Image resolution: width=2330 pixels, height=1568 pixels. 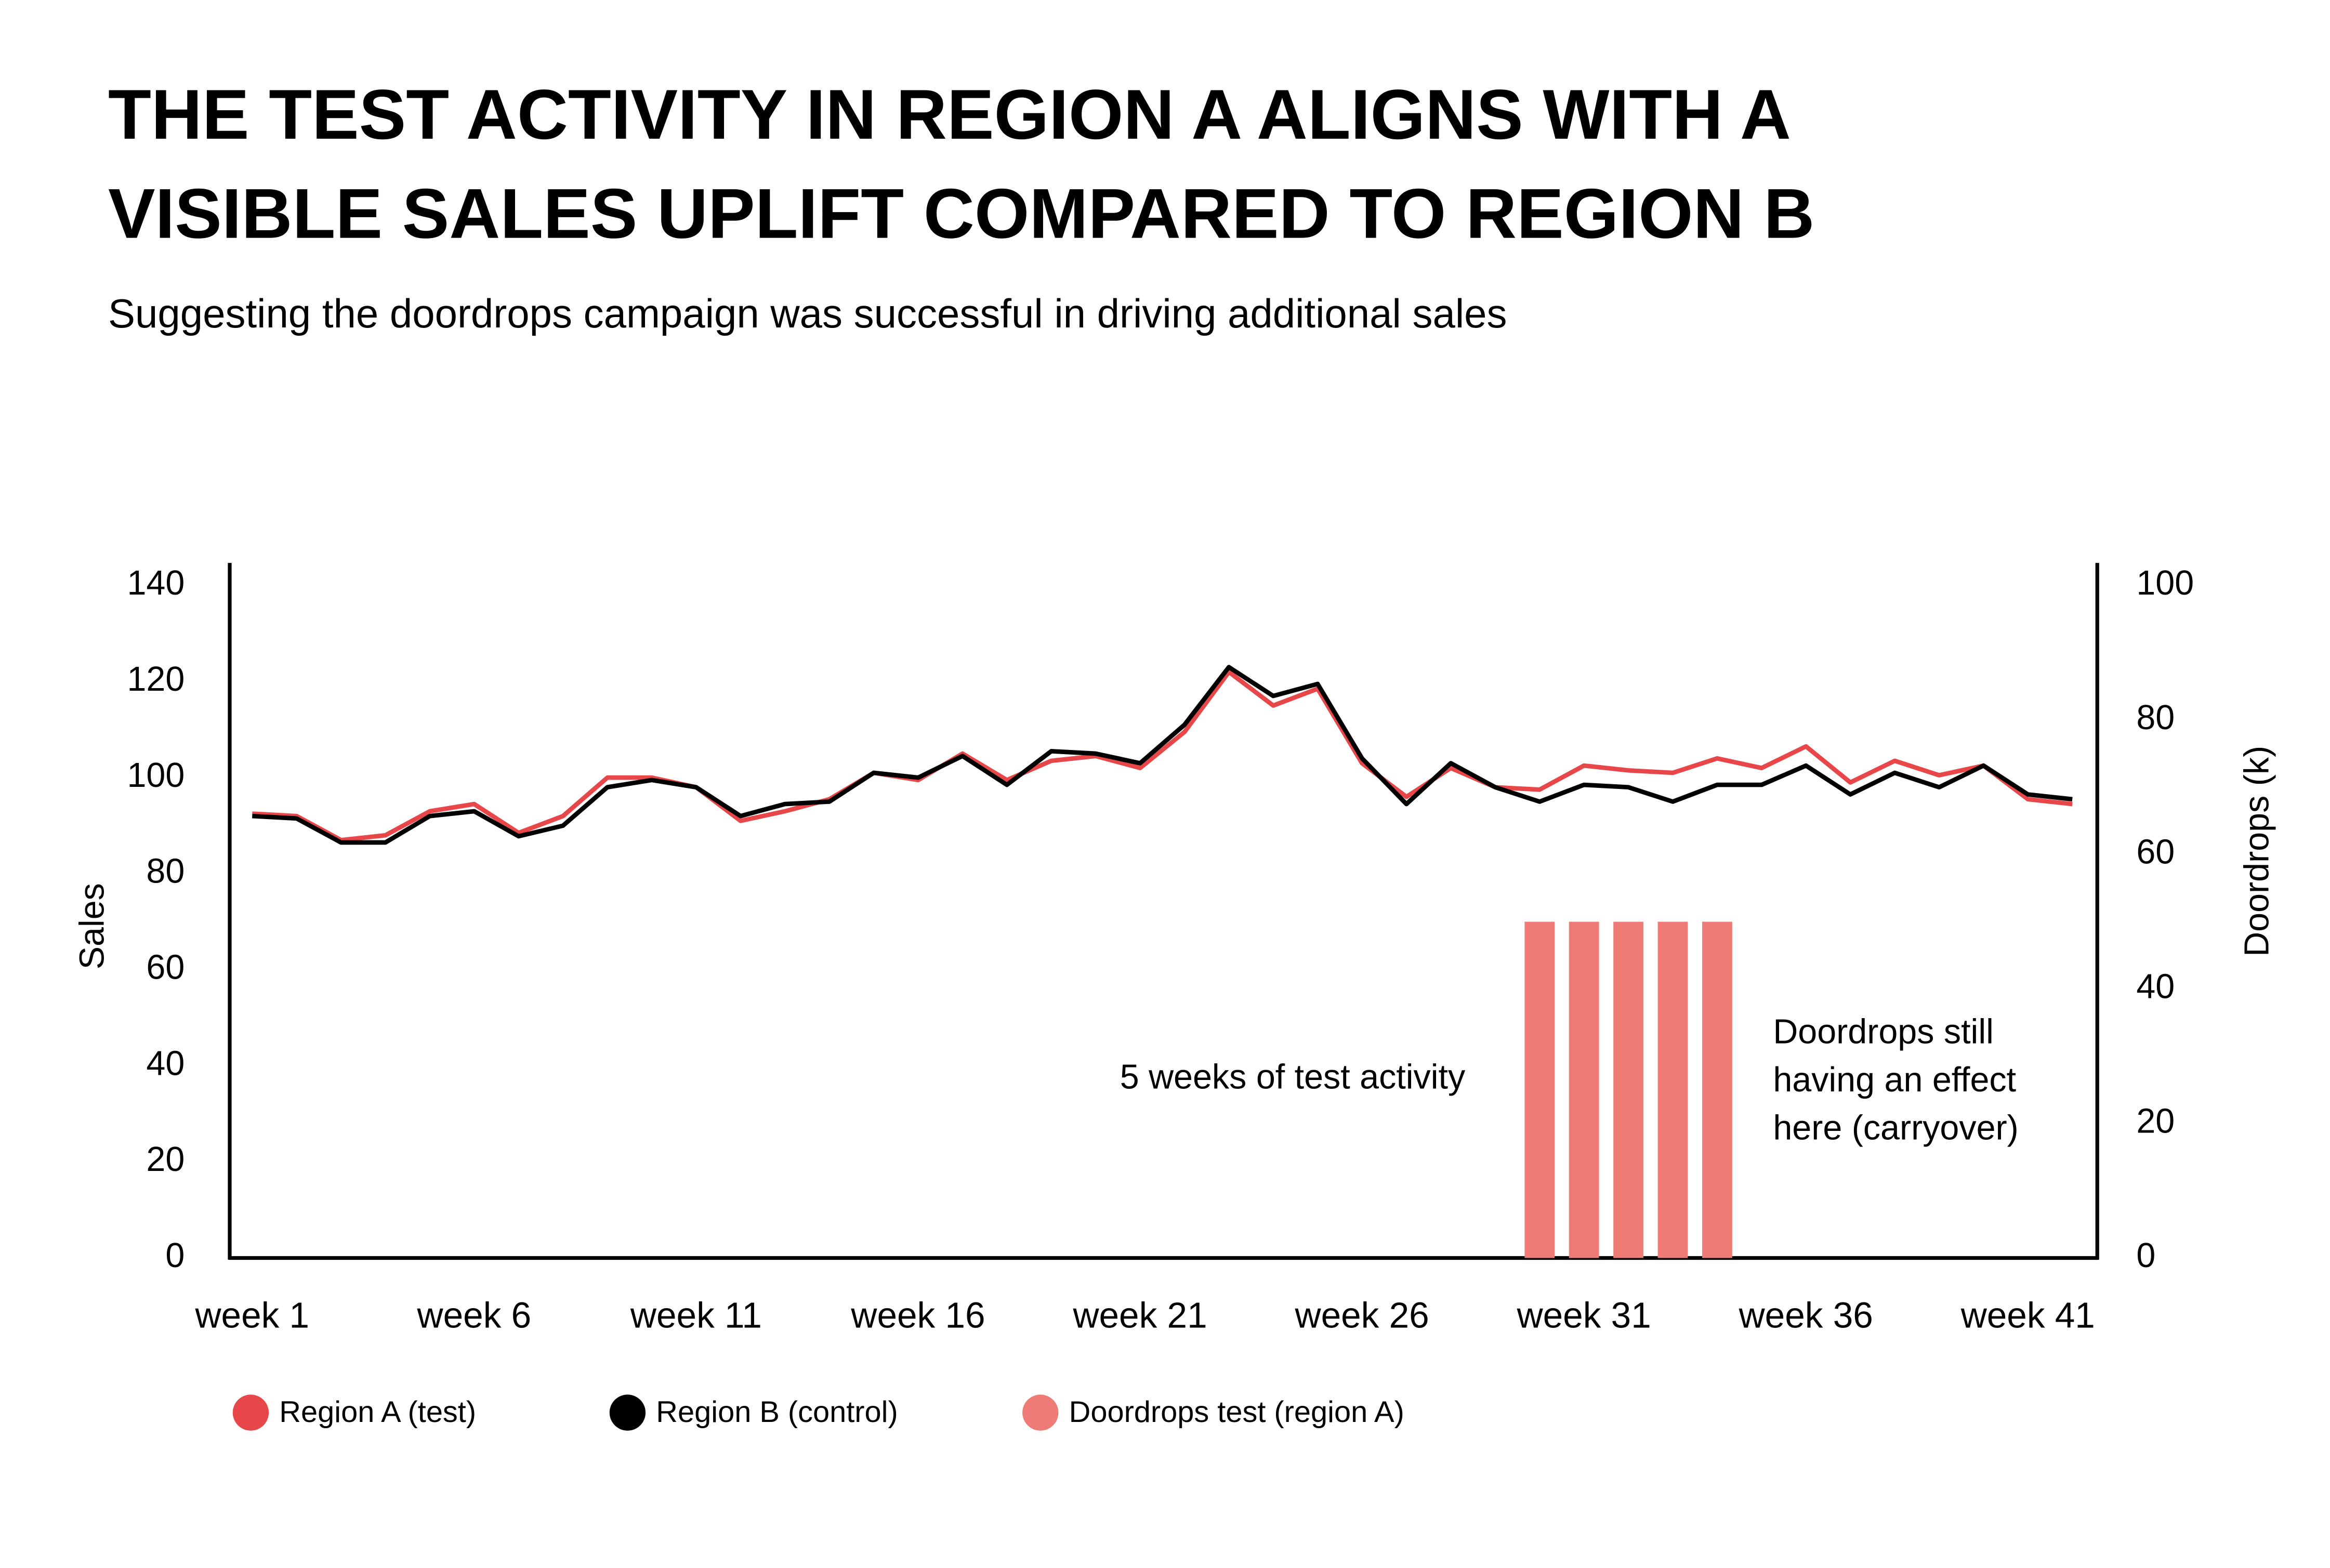 I want to click on y-tick-label: 20, so click(x=166, y=1159).